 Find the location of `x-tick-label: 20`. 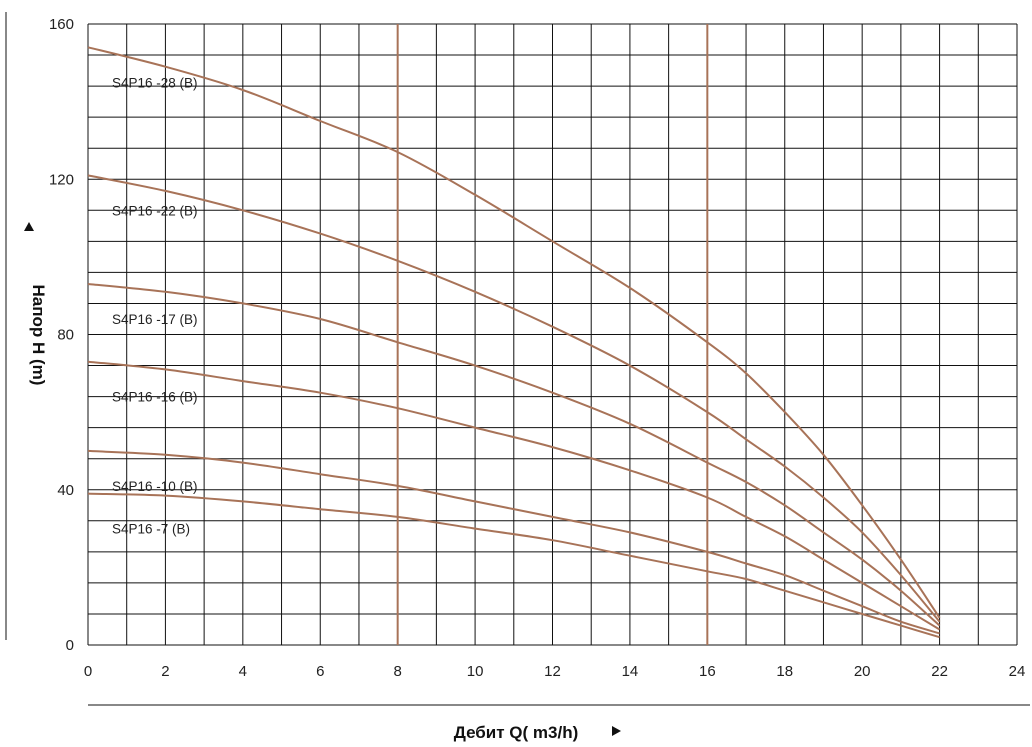

x-tick-label: 20 is located at coordinates (862, 671).